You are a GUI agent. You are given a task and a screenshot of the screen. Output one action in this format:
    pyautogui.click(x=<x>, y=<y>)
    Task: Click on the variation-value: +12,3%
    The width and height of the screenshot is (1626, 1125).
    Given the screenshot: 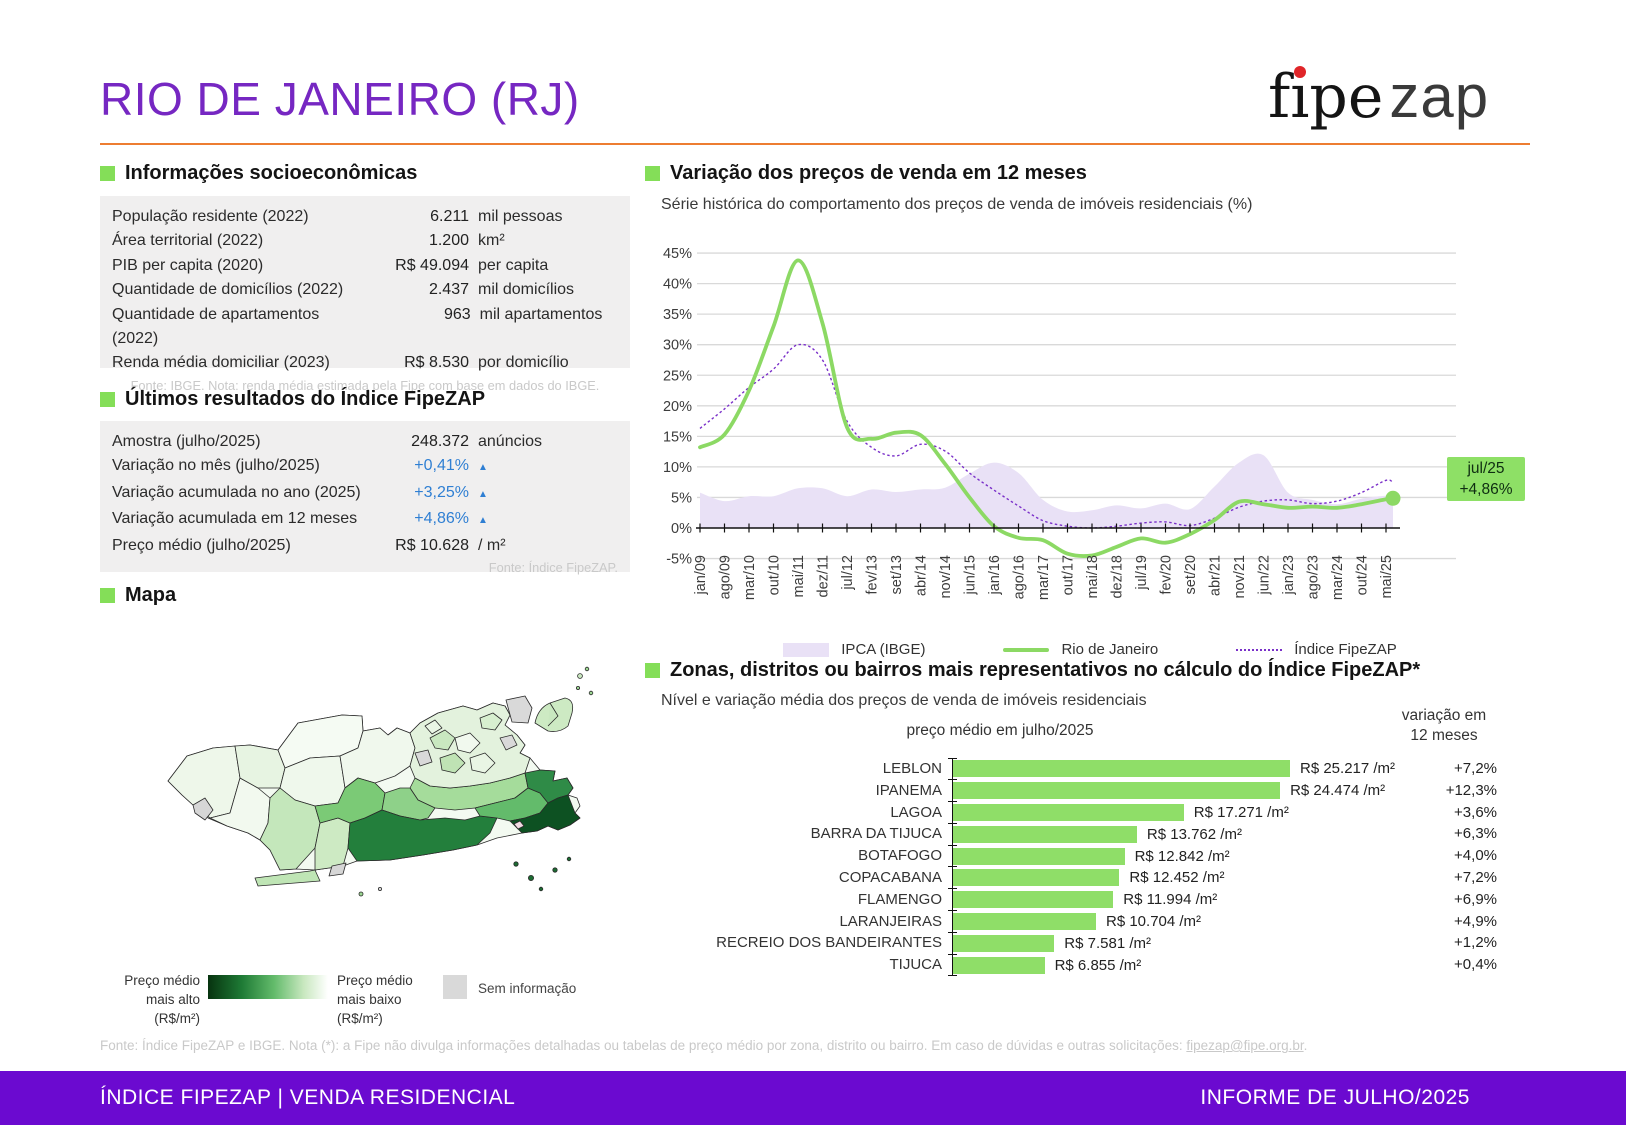 What is the action you would take?
    pyautogui.click(x=1471, y=790)
    